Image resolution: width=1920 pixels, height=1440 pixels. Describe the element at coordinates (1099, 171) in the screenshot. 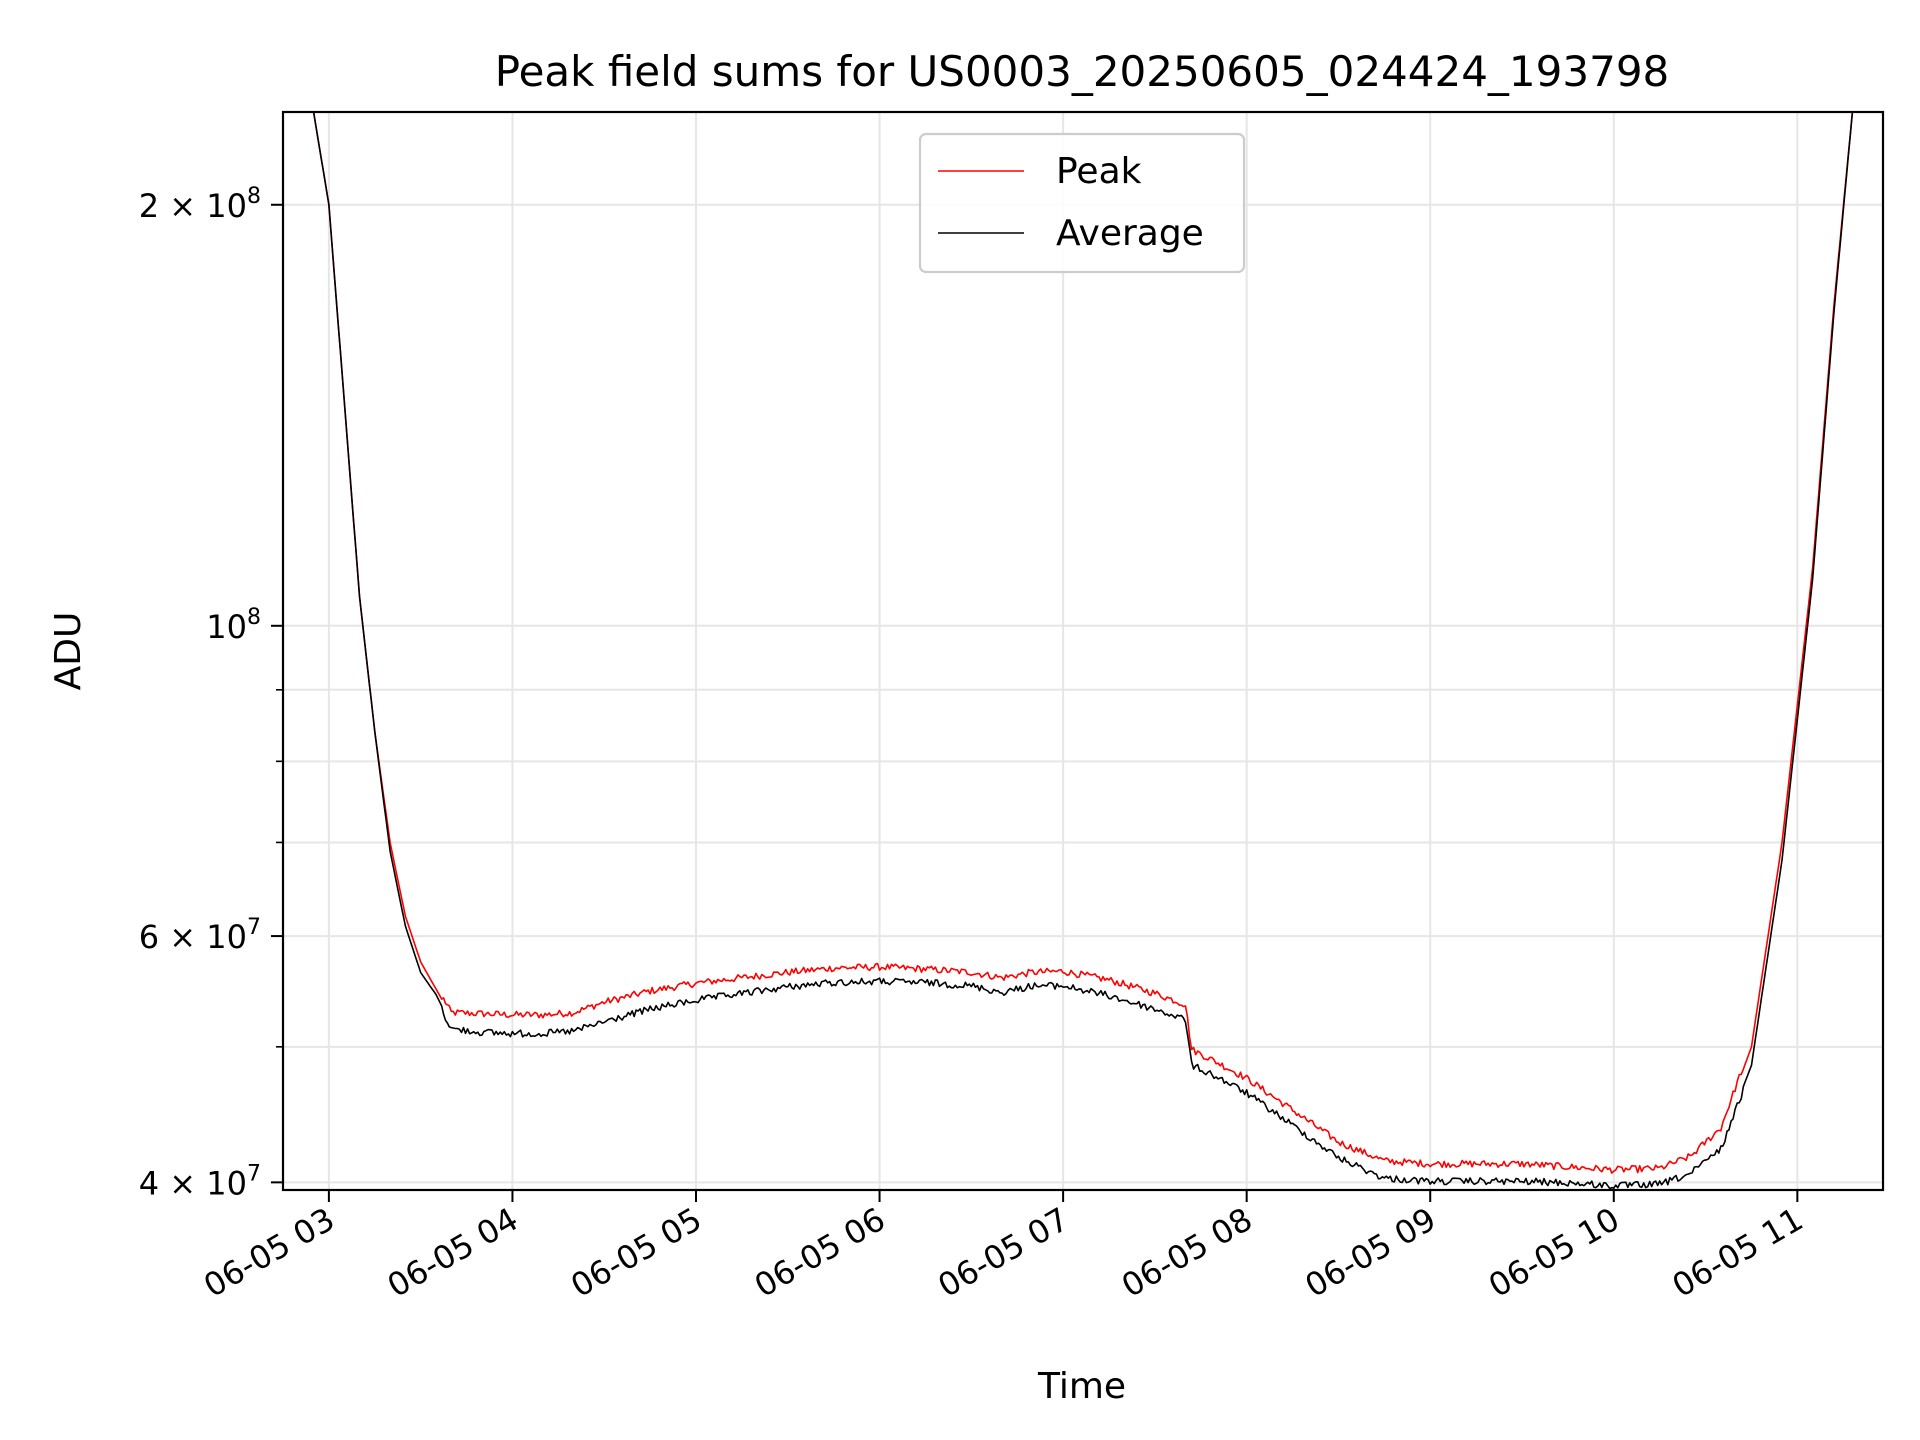

I see `legend-label-peak: Peak` at that location.